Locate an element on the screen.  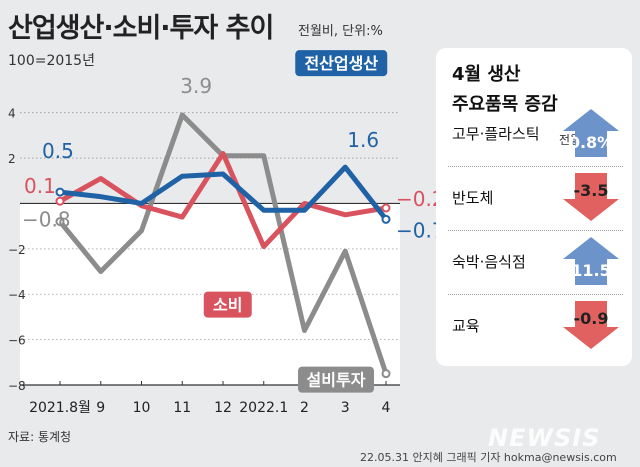
series-name-tag-text: 소비 is located at coordinates (227, 305).